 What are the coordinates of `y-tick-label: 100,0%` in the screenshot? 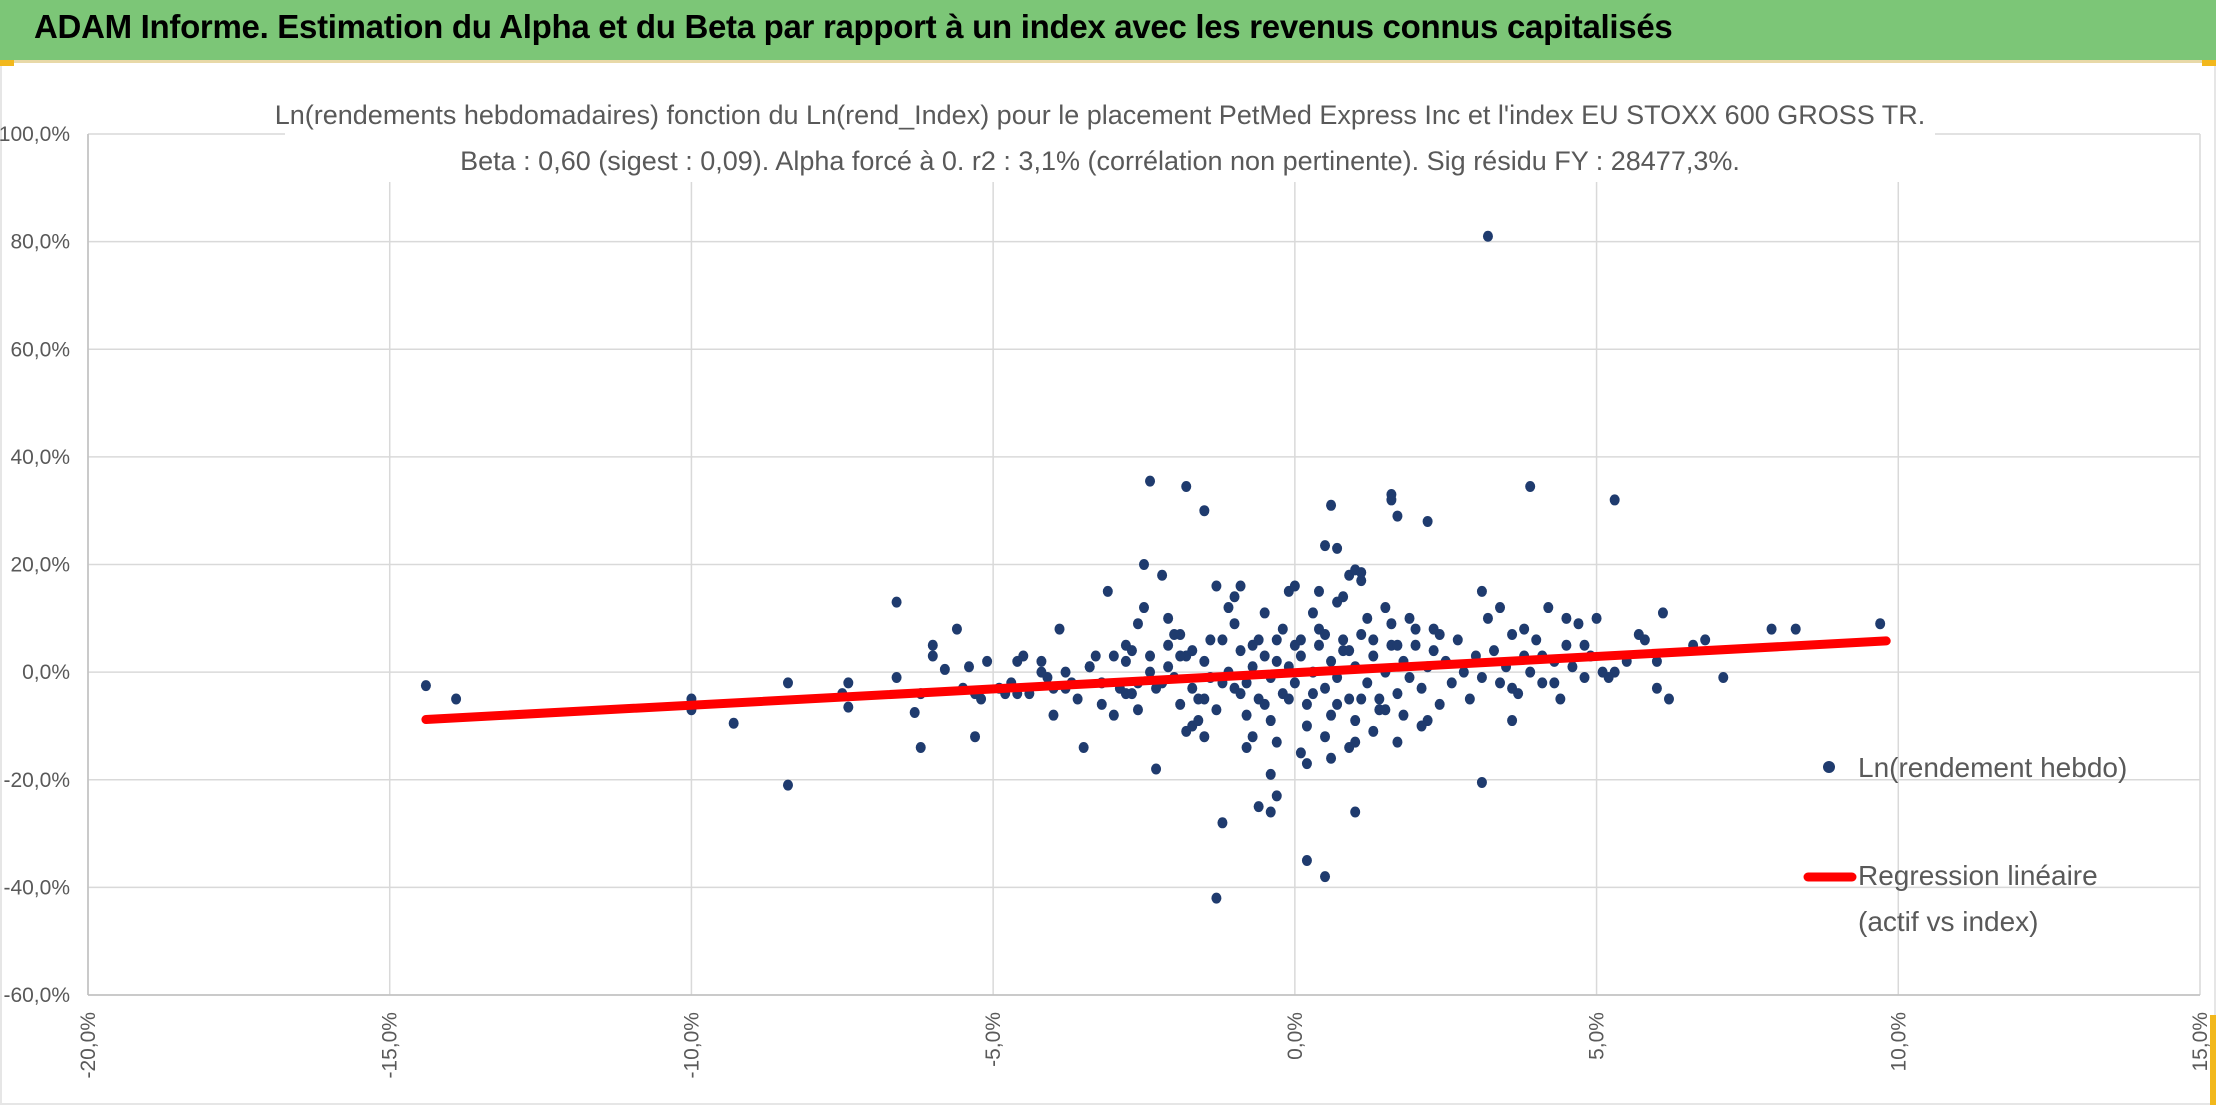 It's located at (35, 134).